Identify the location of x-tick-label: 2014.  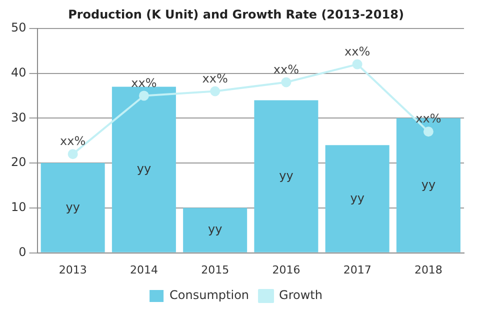
(144, 269).